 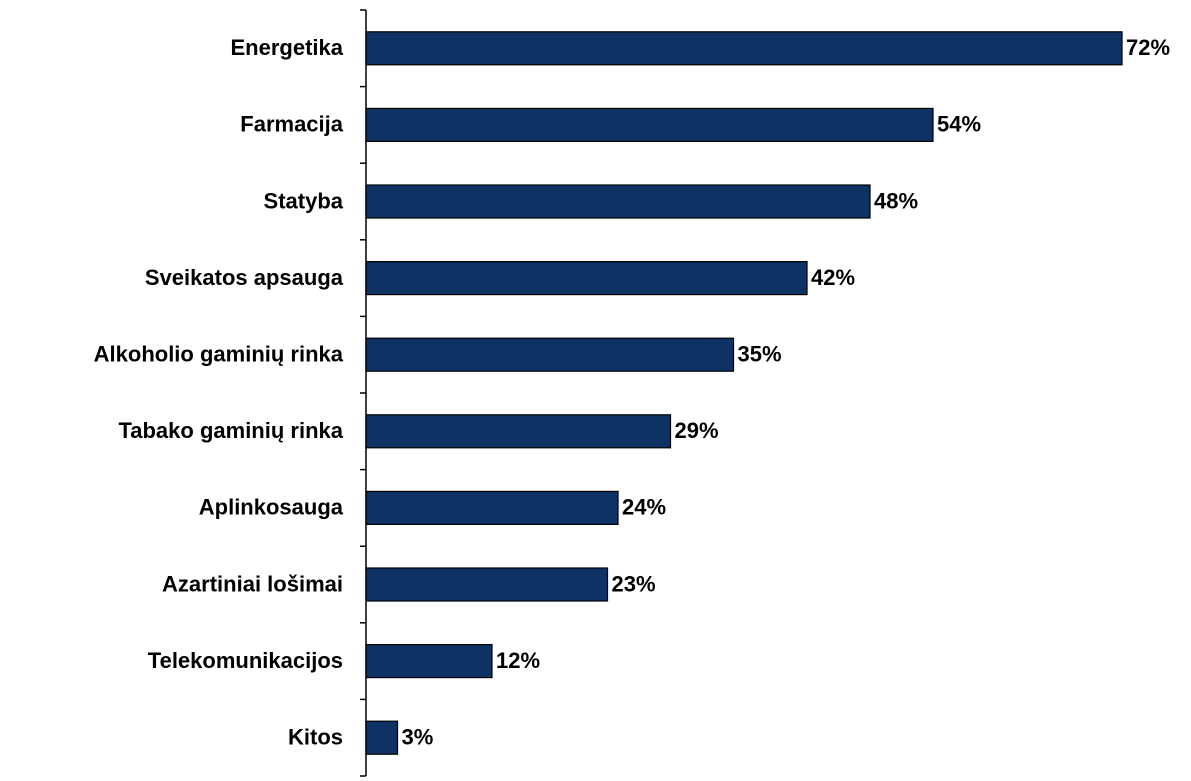 I want to click on value-label: 29%, so click(x=697, y=430).